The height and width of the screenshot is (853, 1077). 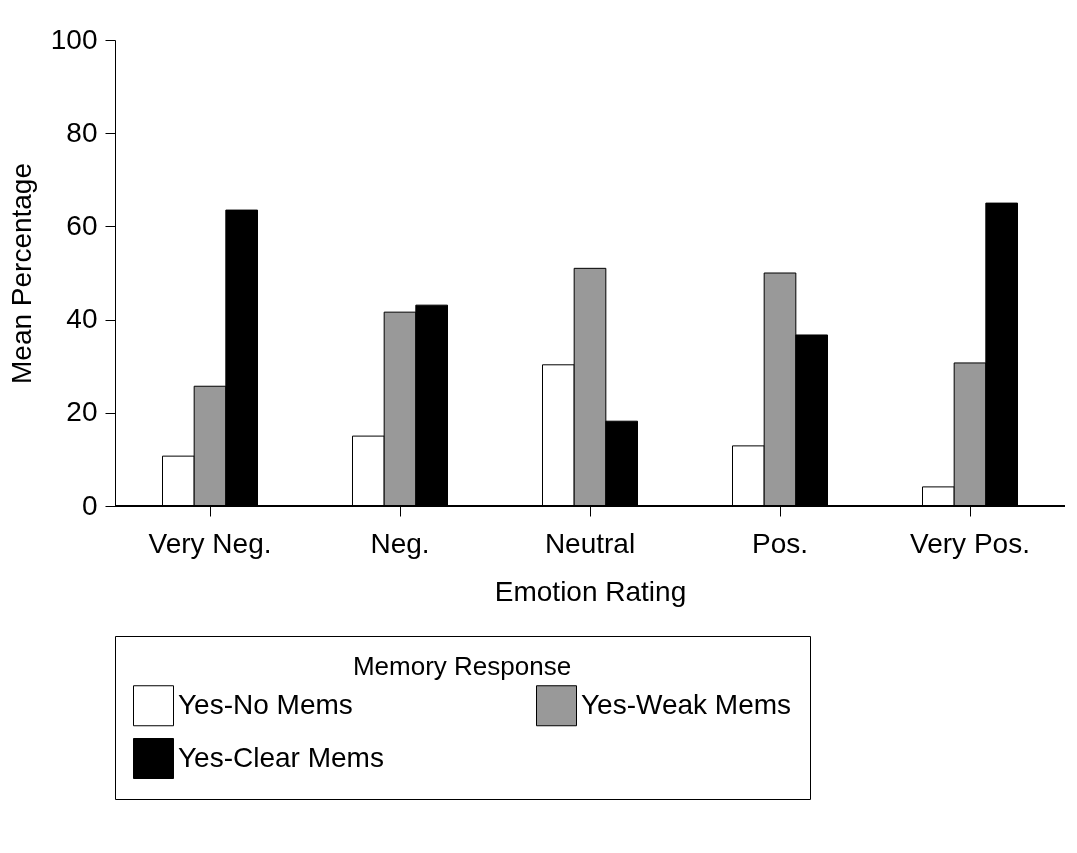 I want to click on x-tick-label: Neg., so click(x=400, y=543).